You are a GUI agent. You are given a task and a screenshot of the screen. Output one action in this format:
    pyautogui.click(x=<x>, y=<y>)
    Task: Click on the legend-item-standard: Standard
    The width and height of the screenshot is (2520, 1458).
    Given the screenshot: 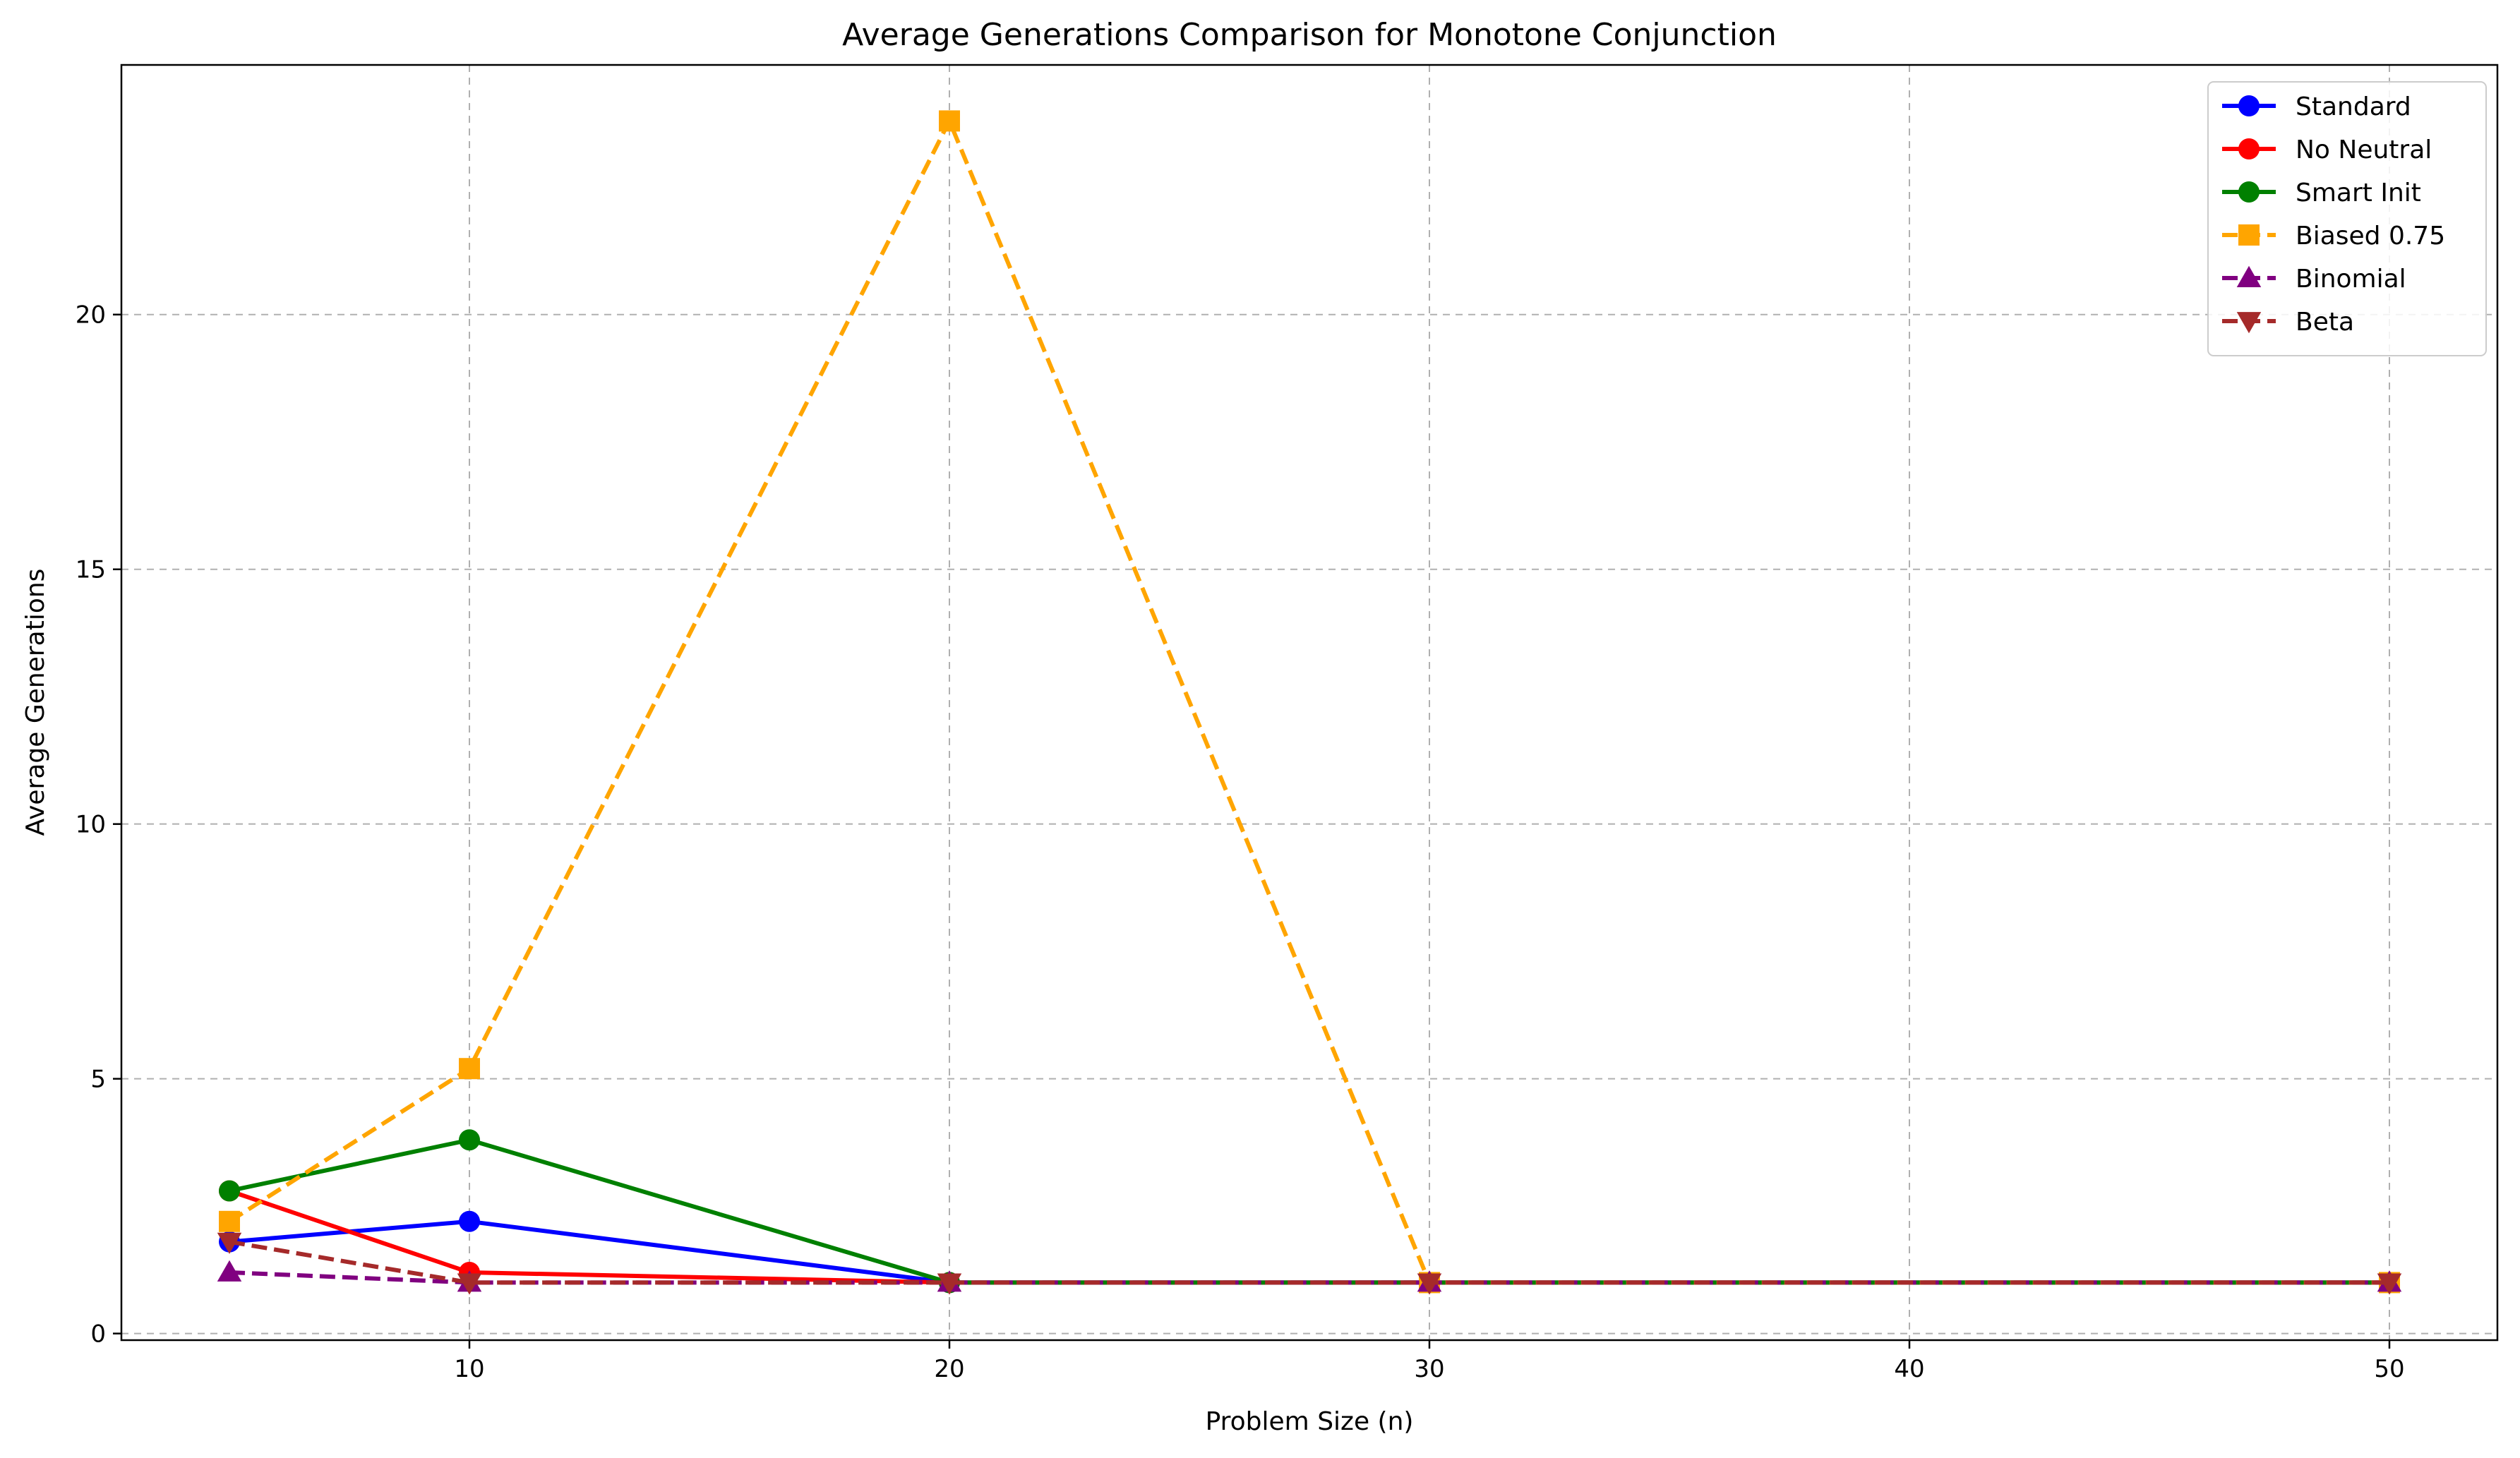 What is the action you would take?
    pyautogui.click(x=2317, y=106)
    